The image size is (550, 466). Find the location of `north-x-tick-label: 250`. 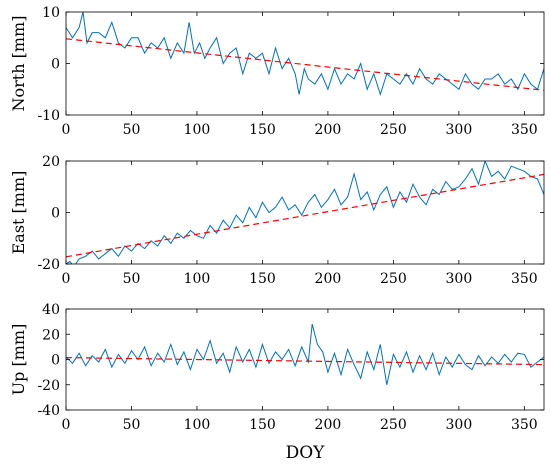

north-x-tick-label: 250 is located at coordinates (393, 130).